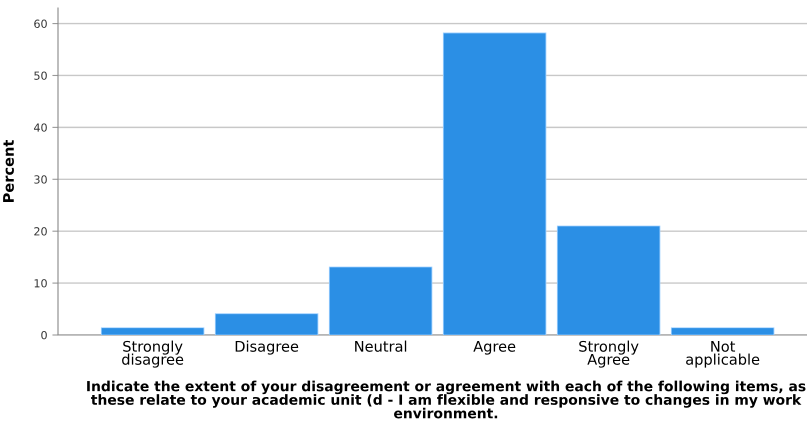 This screenshot has width=807, height=435. Describe the element at coordinates (723, 354) in the screenshot. I see `x-tick-label: Not applicable` at that location.